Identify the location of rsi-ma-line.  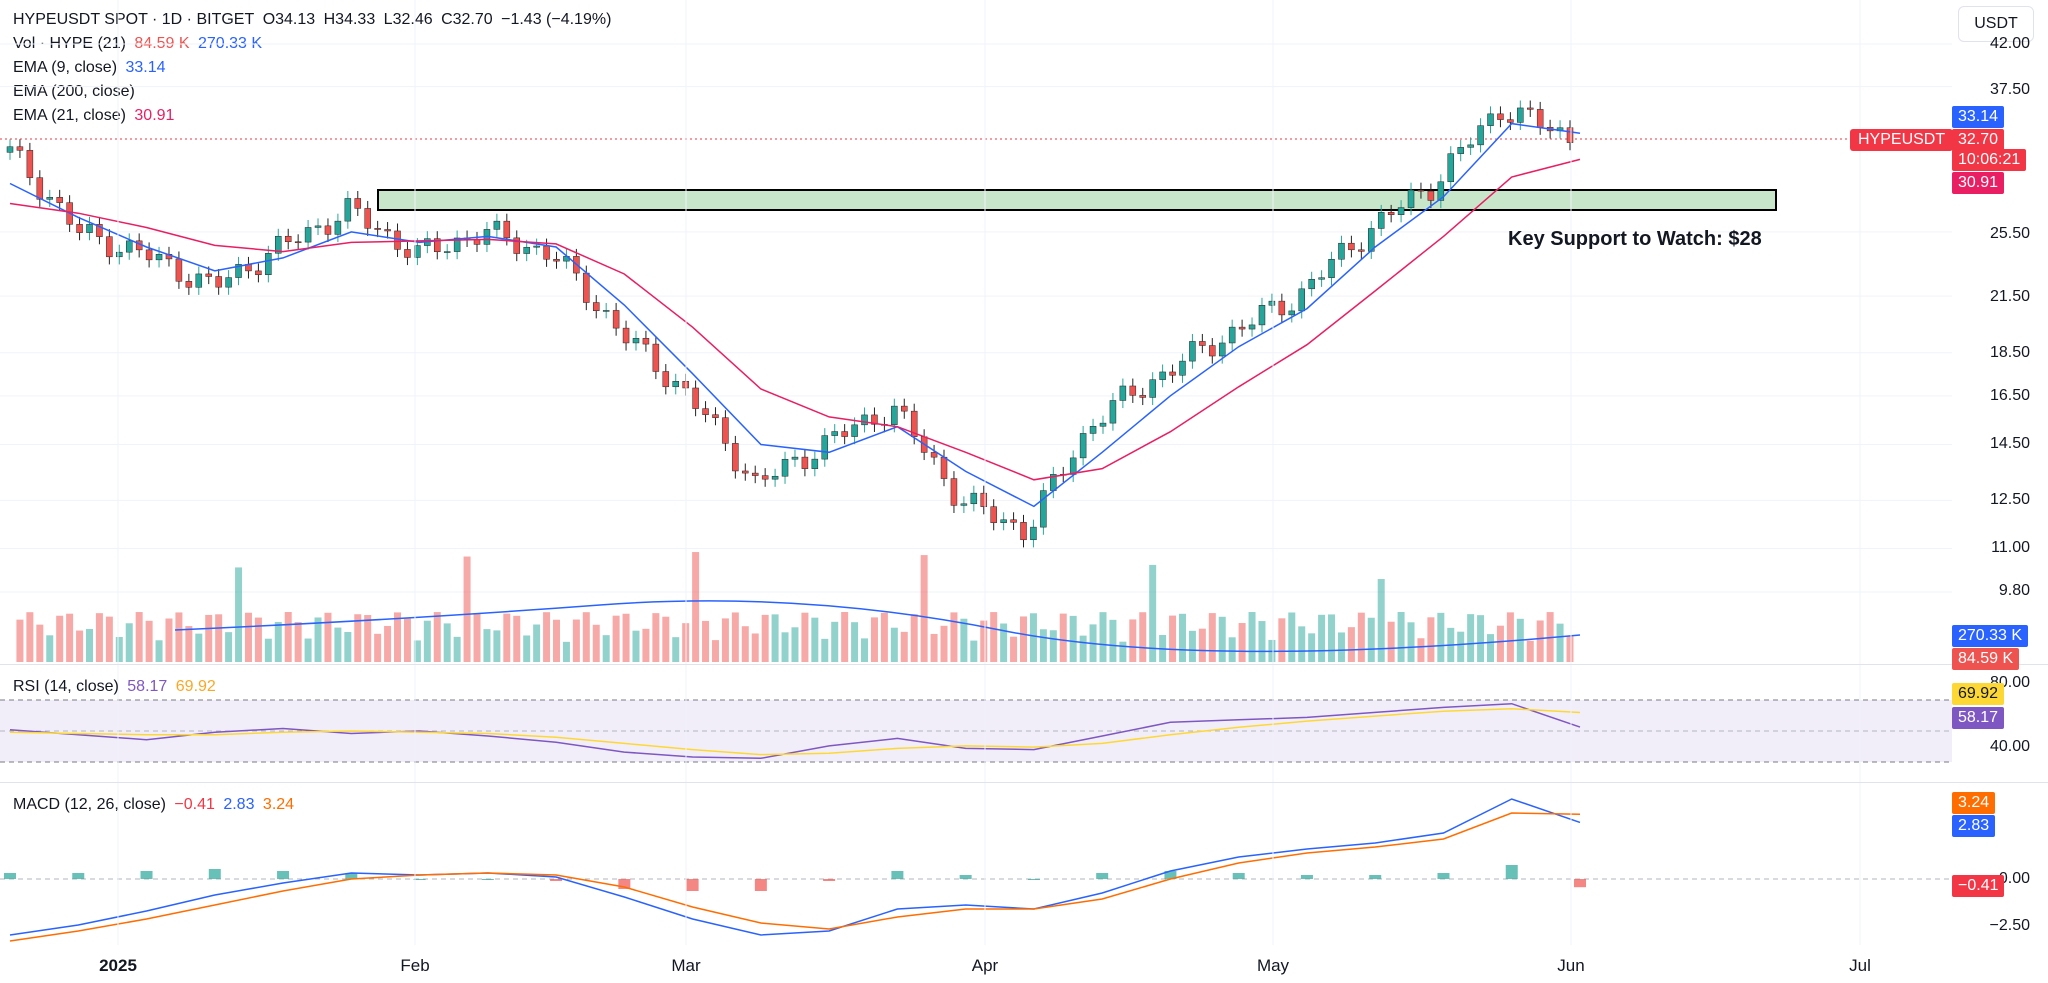
(795, 731).